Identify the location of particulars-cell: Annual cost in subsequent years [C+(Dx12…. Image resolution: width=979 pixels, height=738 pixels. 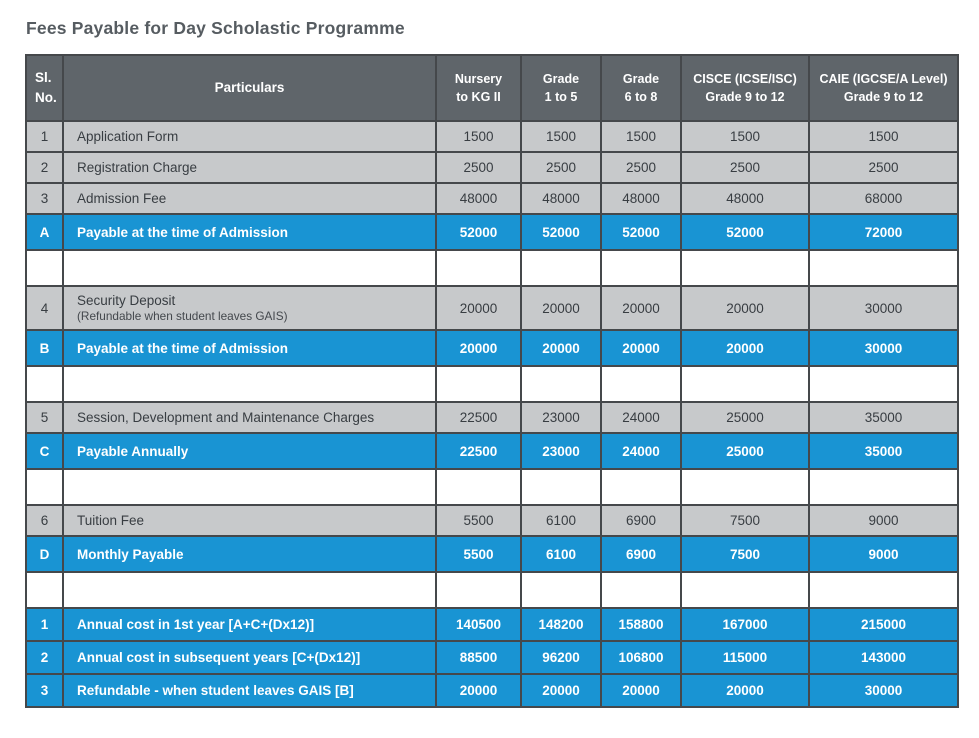
(249, 657).